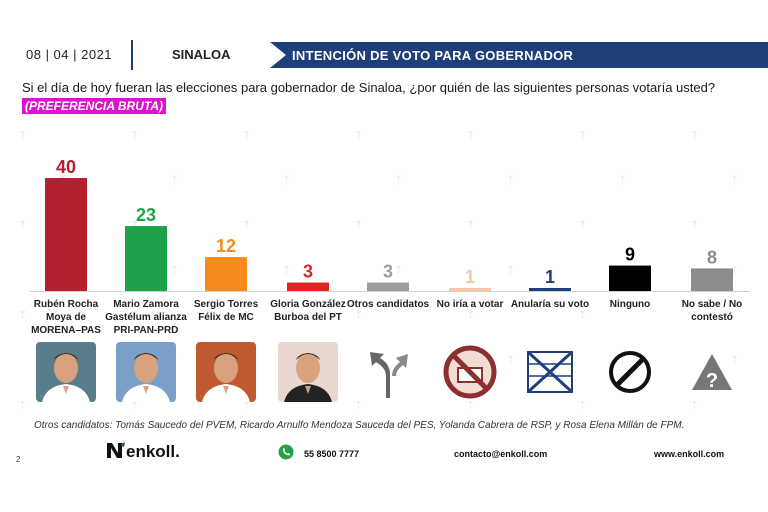 The height and width of the screenshot is (512, 768). Describe the element at coordinates (501, 454) in the screenshot. I see `contact-email: contacto@enkoll.com` at that location.